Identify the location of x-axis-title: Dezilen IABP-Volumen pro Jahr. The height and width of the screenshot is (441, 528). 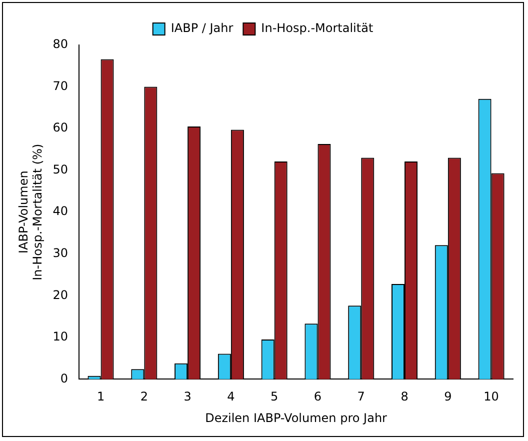
(296, 417).